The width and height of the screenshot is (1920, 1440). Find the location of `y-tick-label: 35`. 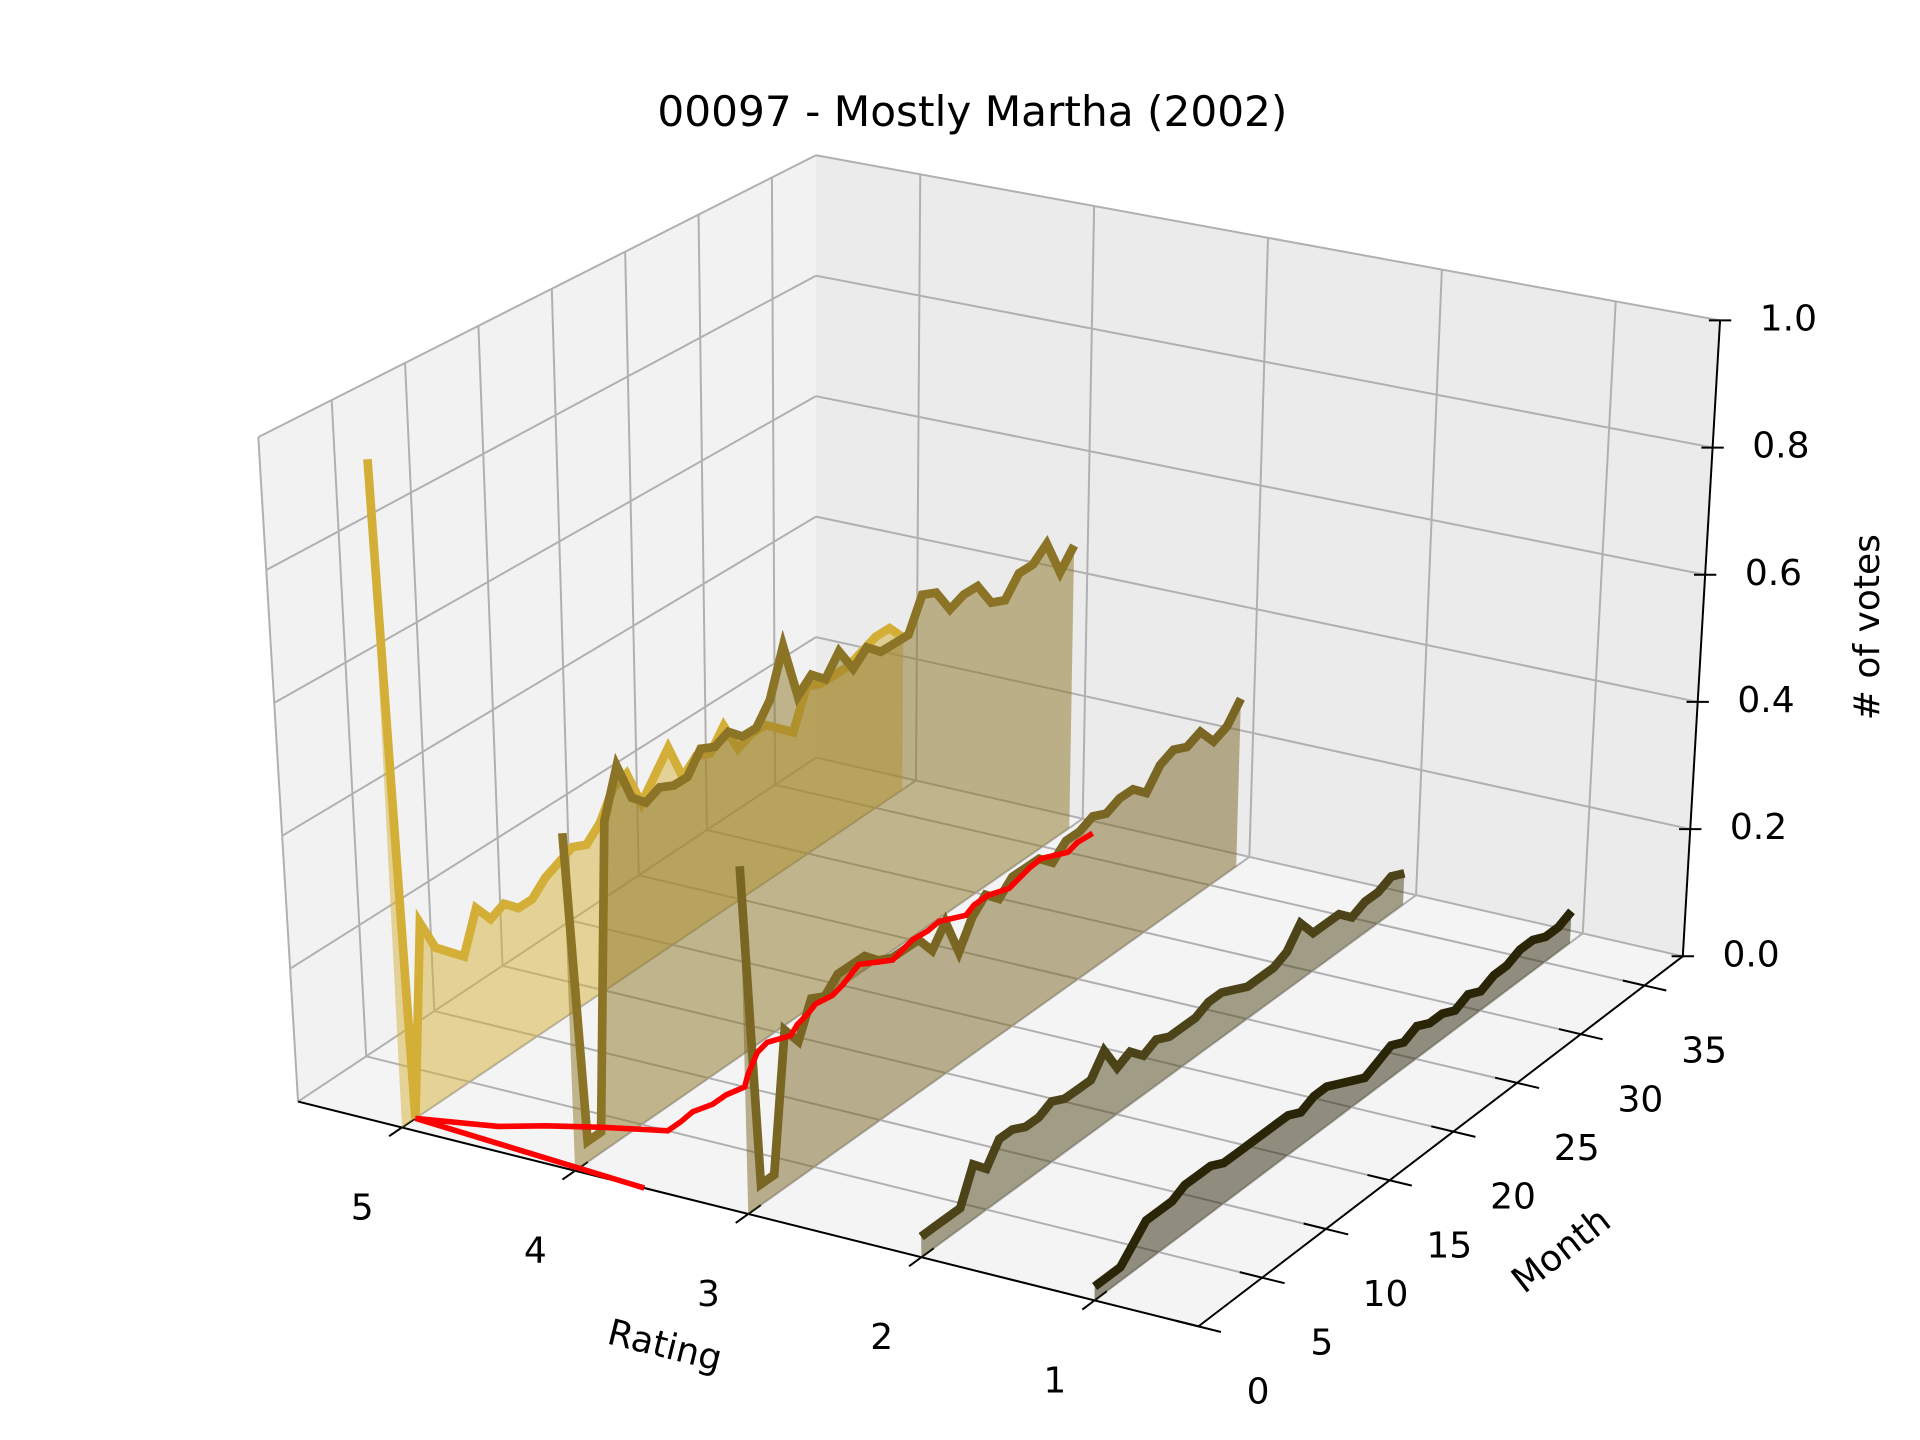

y-tick-label: 35 is located at coordinates (1704, 1051).